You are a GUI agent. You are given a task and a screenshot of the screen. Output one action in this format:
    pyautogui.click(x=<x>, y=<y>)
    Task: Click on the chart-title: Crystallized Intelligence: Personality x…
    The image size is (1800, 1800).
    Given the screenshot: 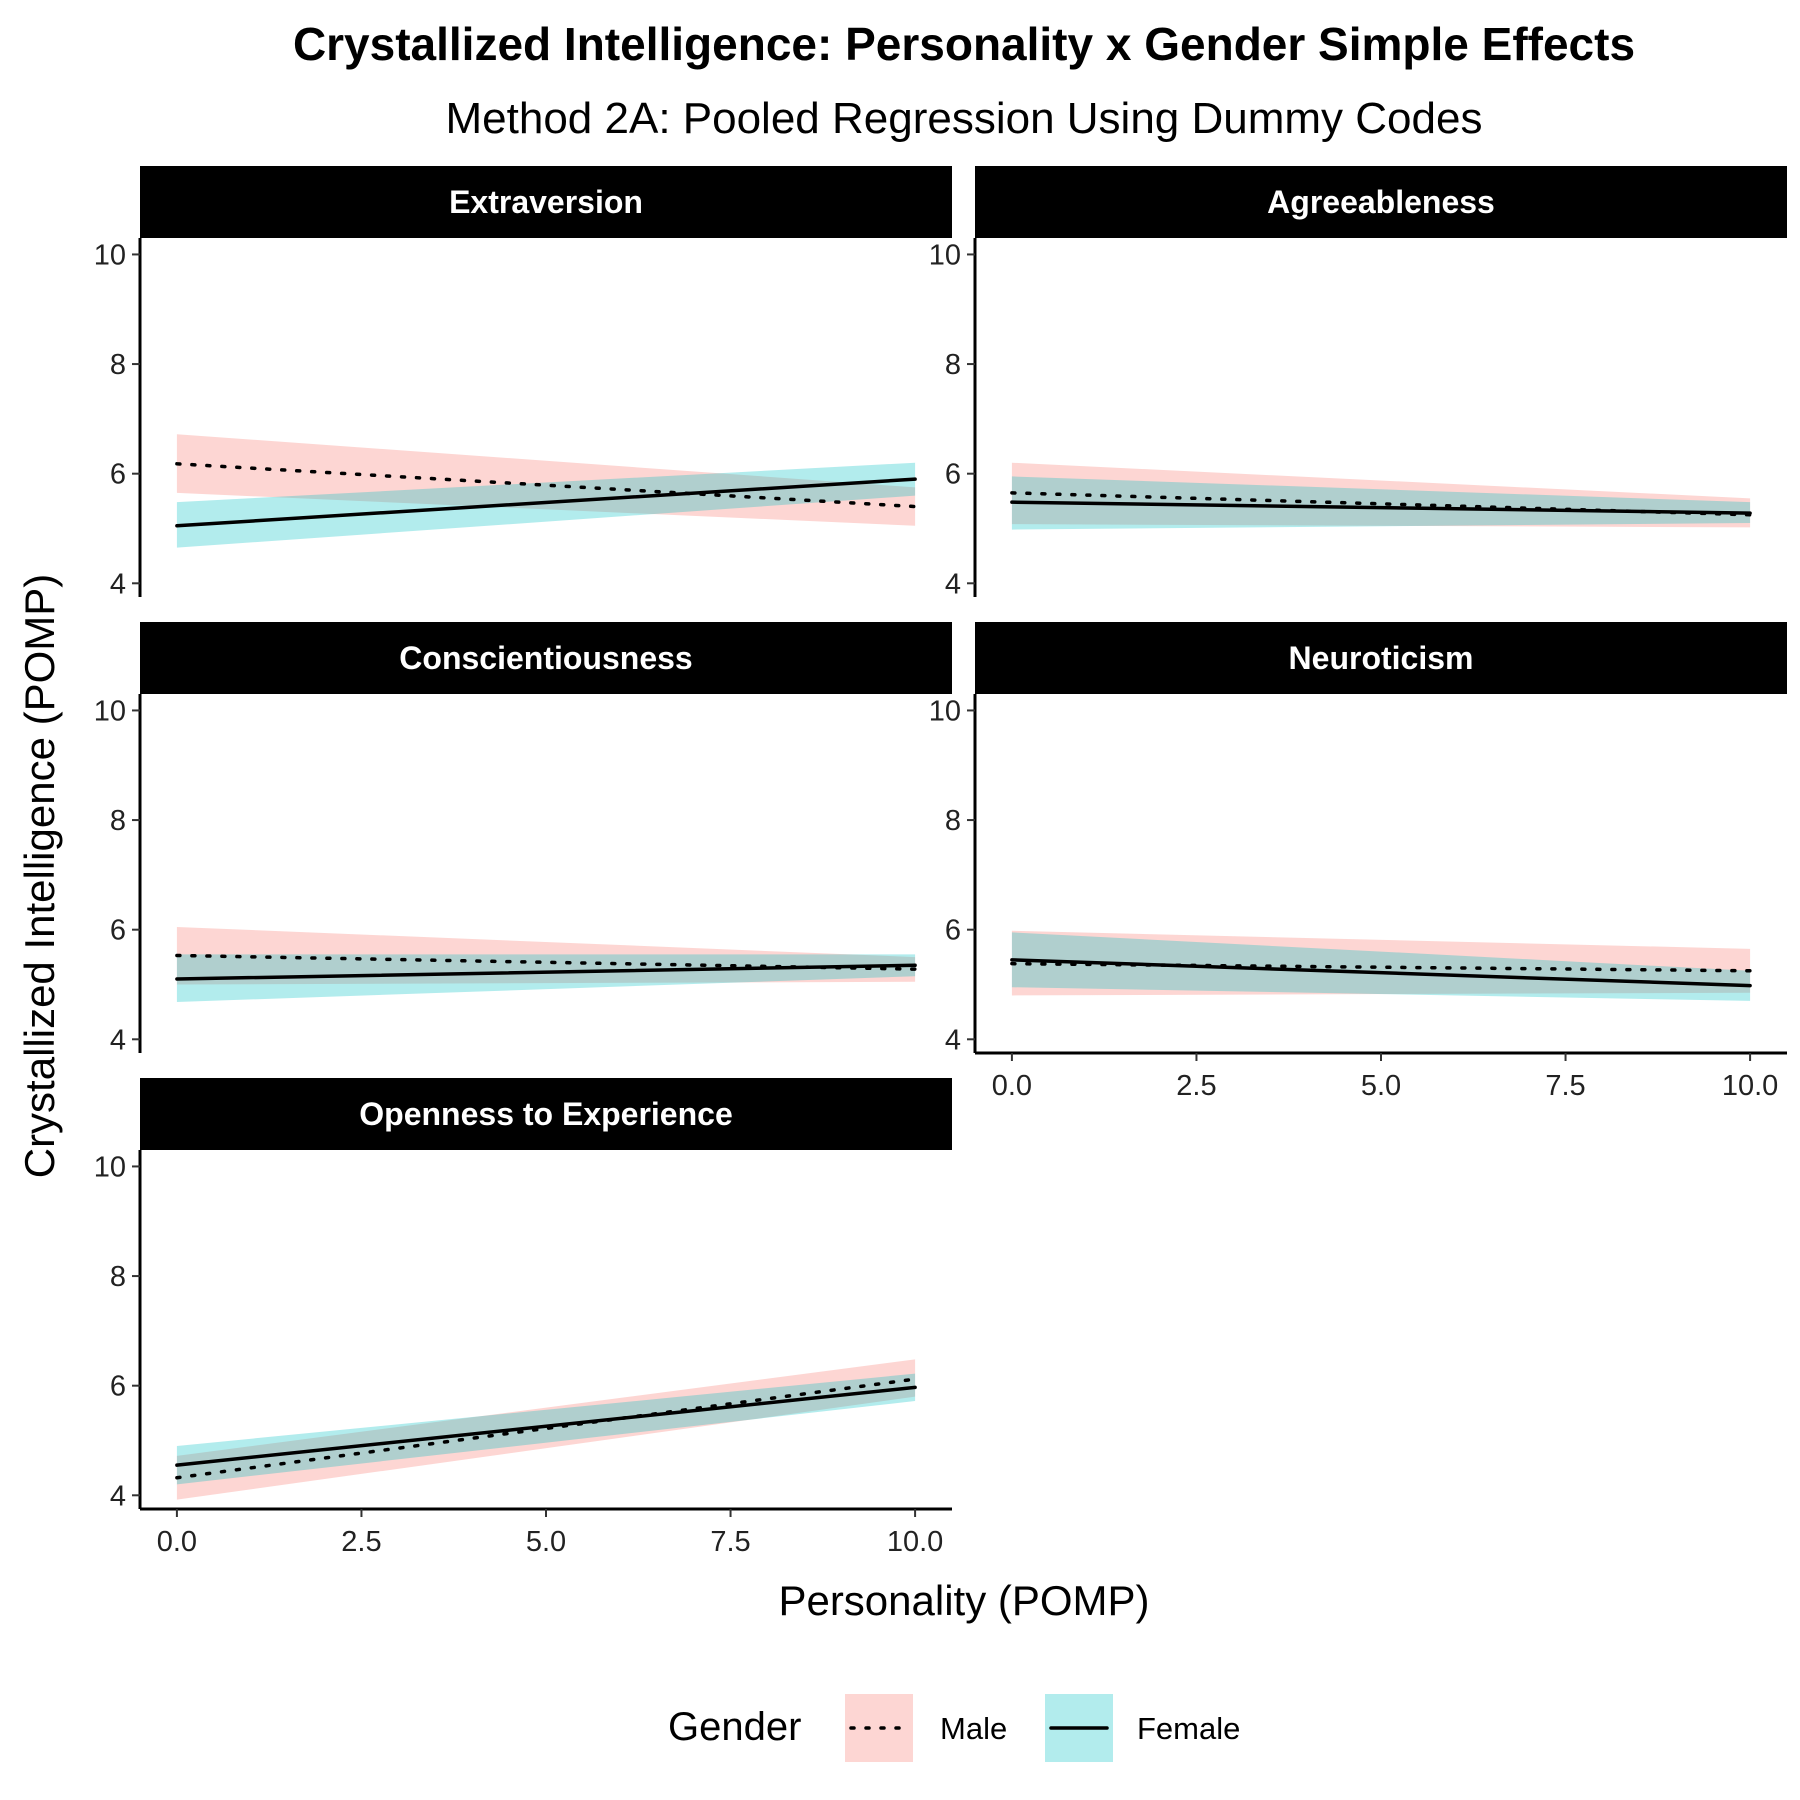 What is the action you would take?
    pyautogui.click(x=964, y=44)
    